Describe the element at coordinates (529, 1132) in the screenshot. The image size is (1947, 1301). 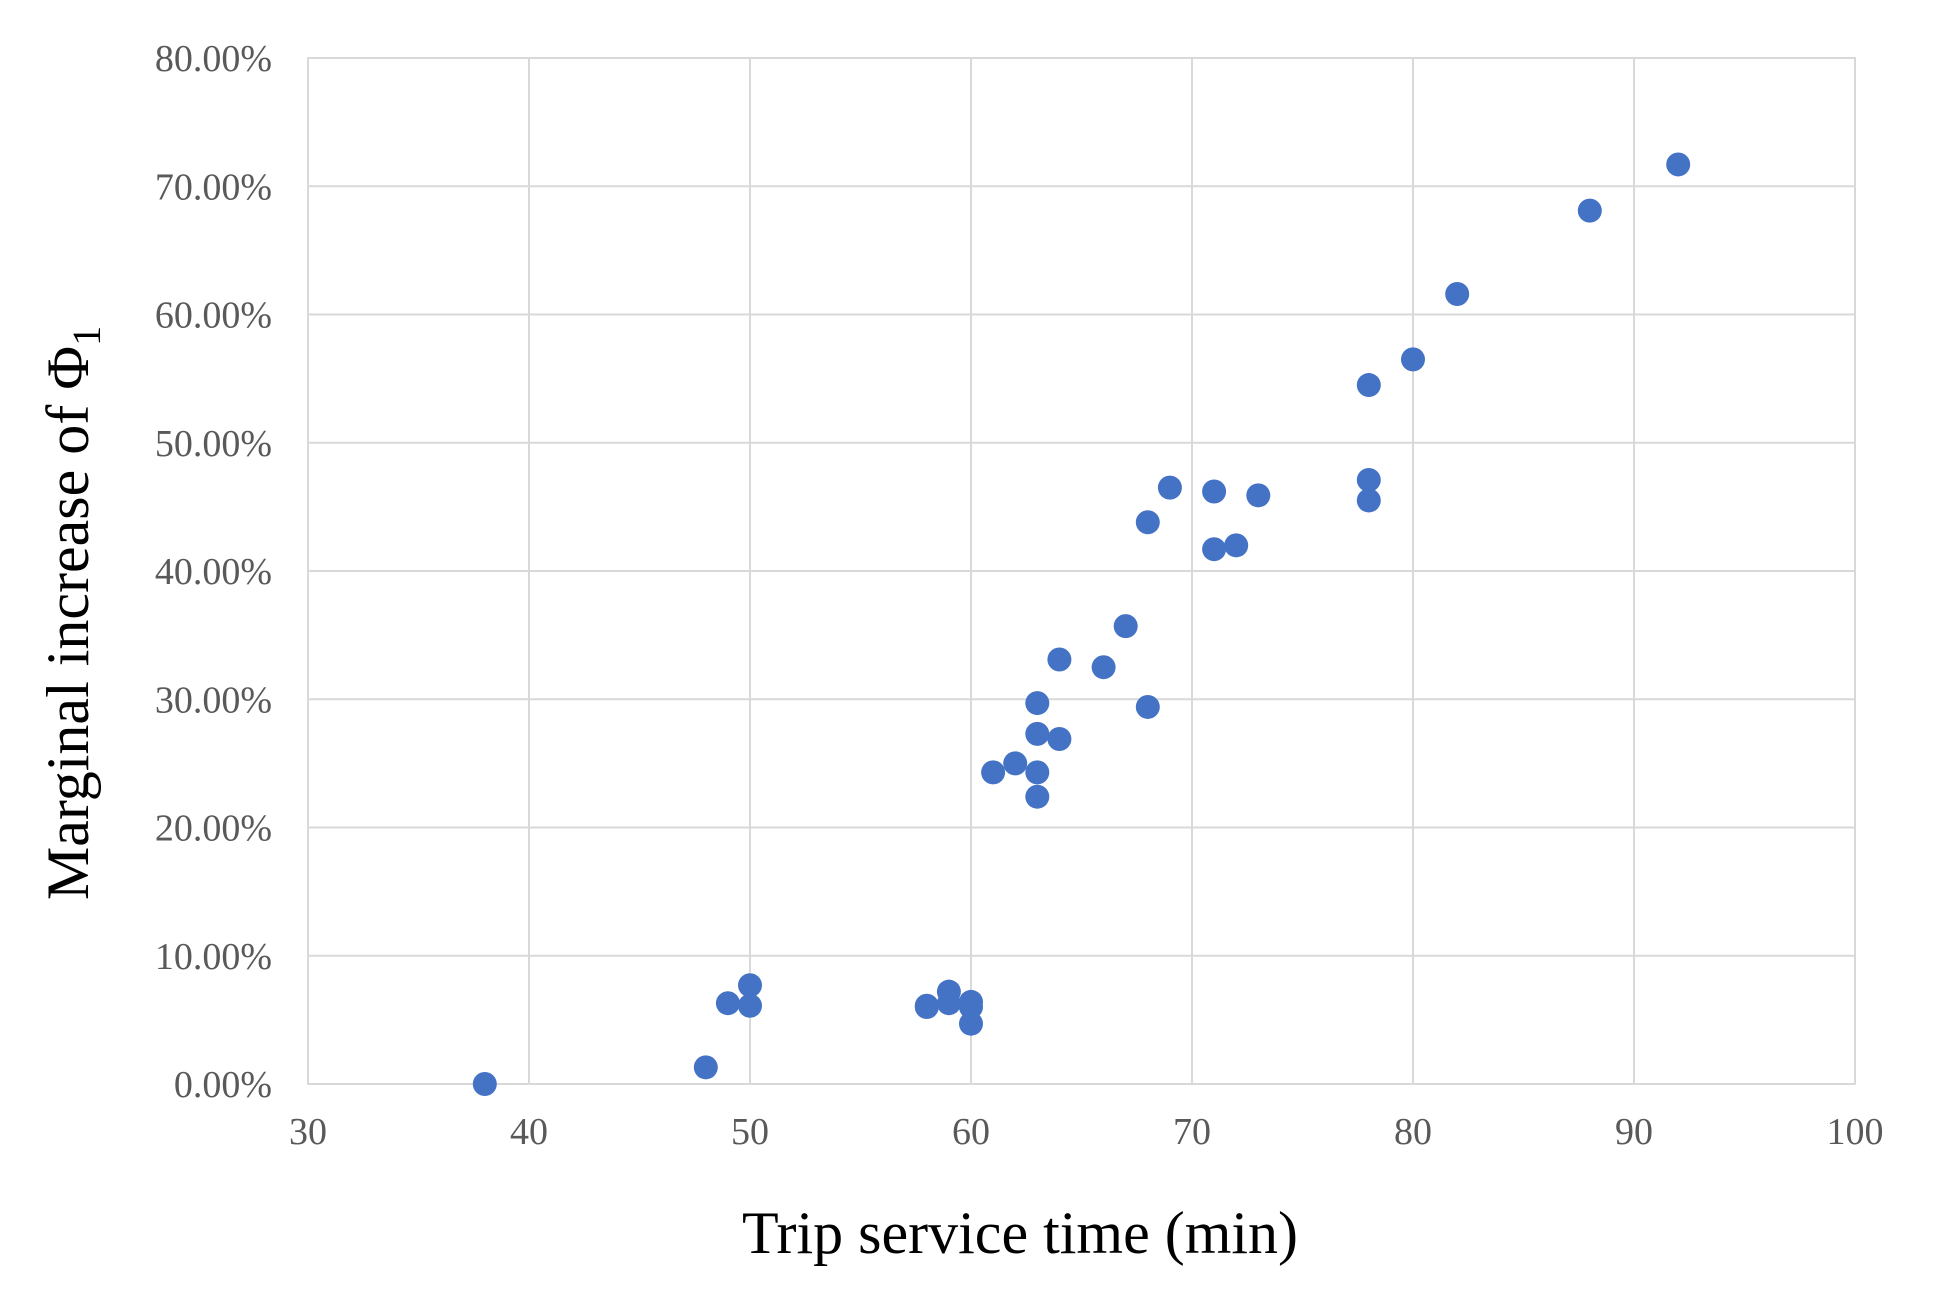
I see `x-tick-label: 40` at that location.